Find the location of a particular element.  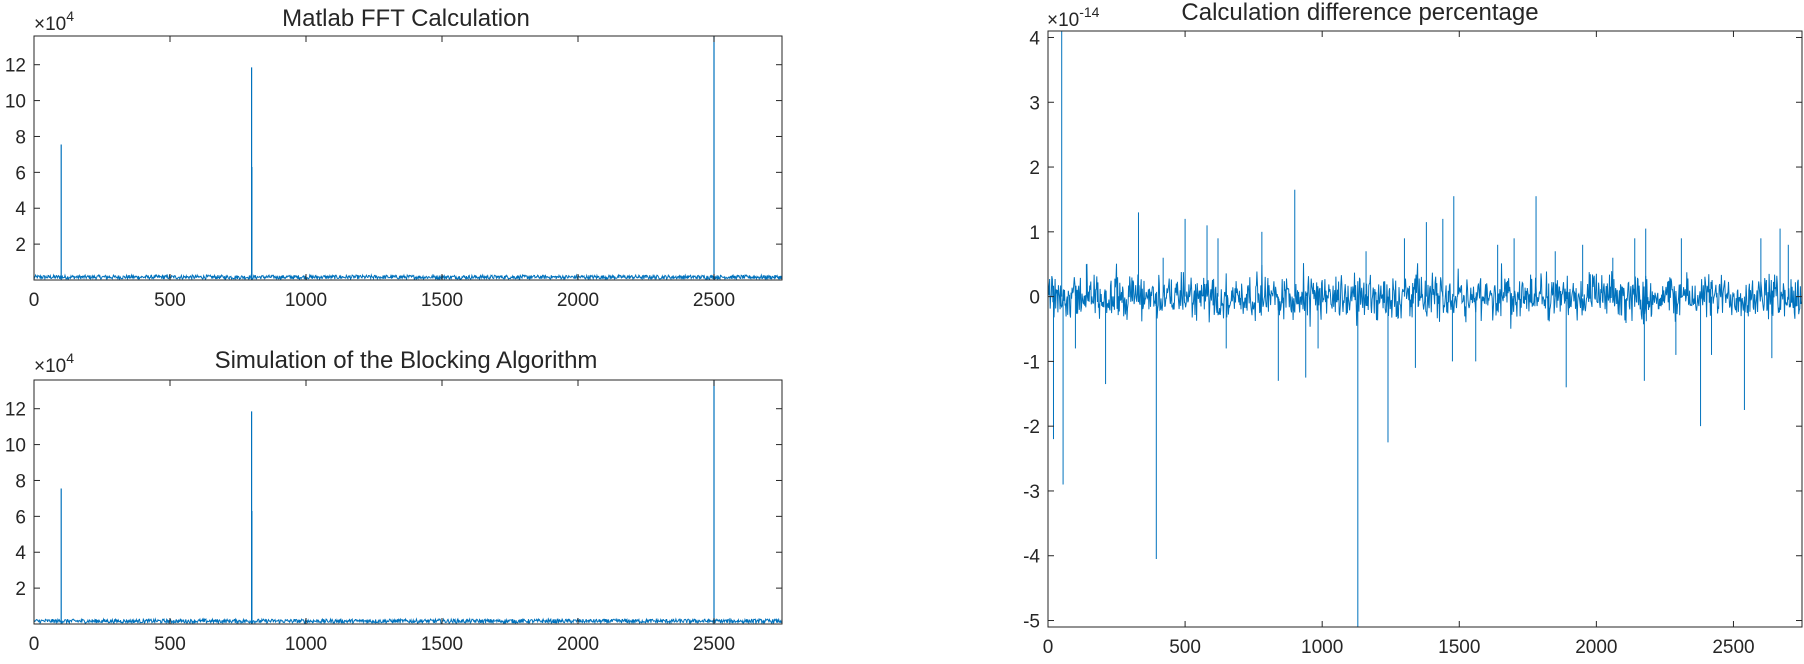

y-tick-label: 0 is located at coordinates (1034, 298).